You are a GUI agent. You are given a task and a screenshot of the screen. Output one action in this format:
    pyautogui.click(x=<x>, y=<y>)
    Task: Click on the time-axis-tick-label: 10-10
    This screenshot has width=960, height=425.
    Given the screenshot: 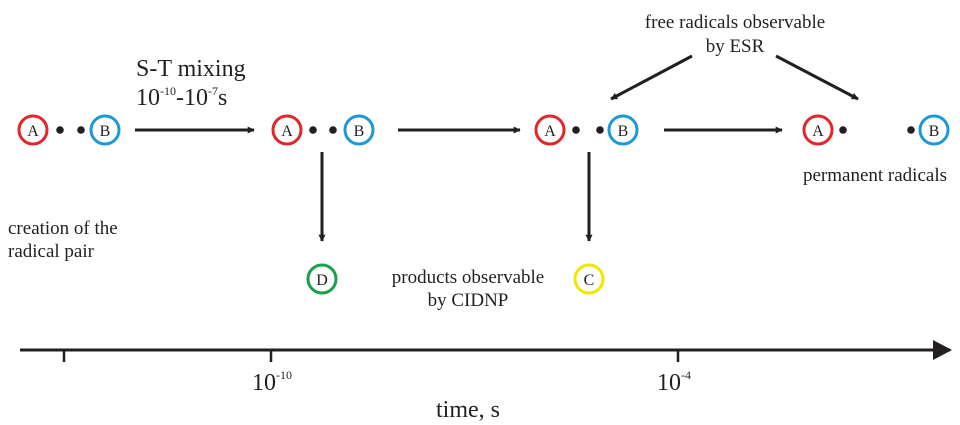 What is the action you would take?
    pyautogui.click(x=272, y=382)
    